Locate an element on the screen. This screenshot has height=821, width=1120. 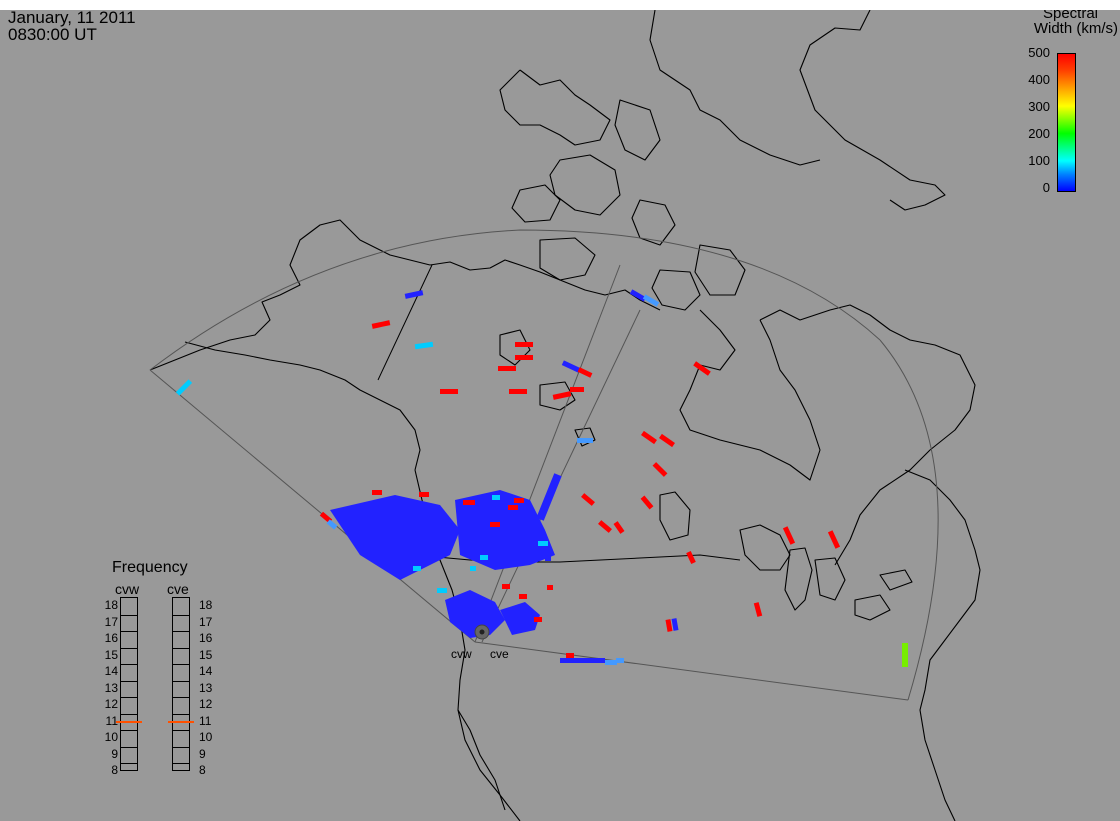
baffin-piece is located at coordinates (720, 270).